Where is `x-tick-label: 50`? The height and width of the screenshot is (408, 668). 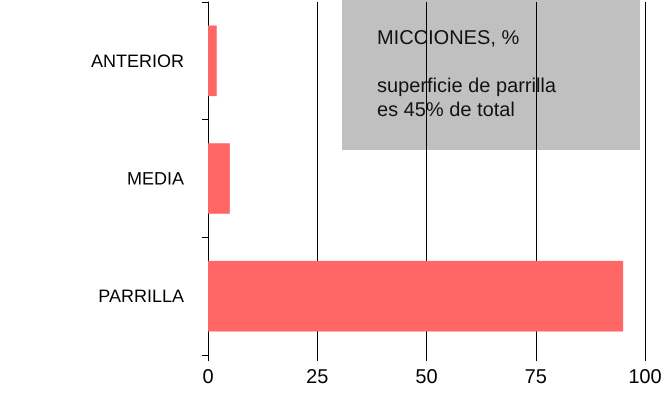 x-tick-label: 50 is located at coordinates (426, 377).